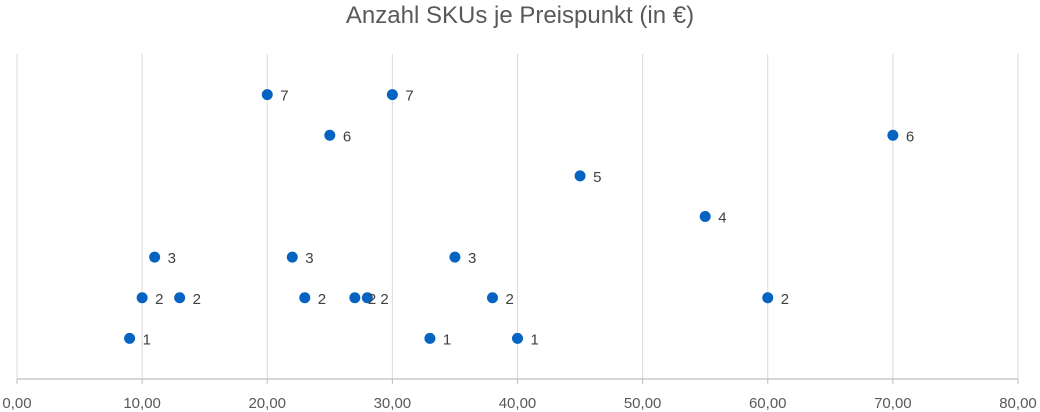  I want to click on x-tick-label: 80,00, so click(1018, 403).